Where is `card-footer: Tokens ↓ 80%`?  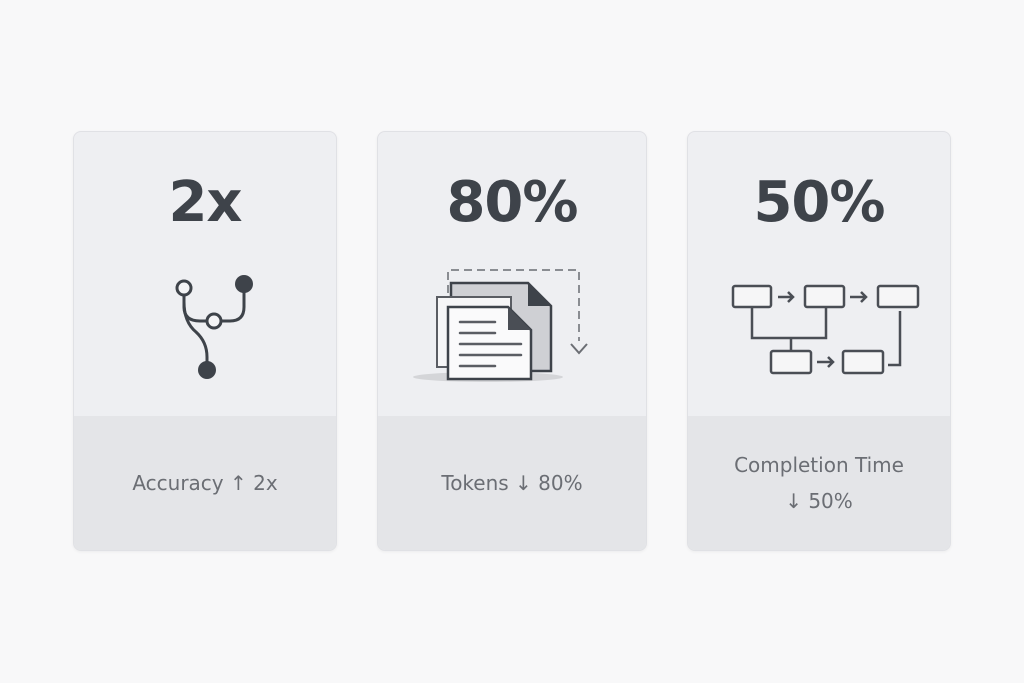
card-footer: Tokens ↓ 80% is located at coordinates (512, 483).